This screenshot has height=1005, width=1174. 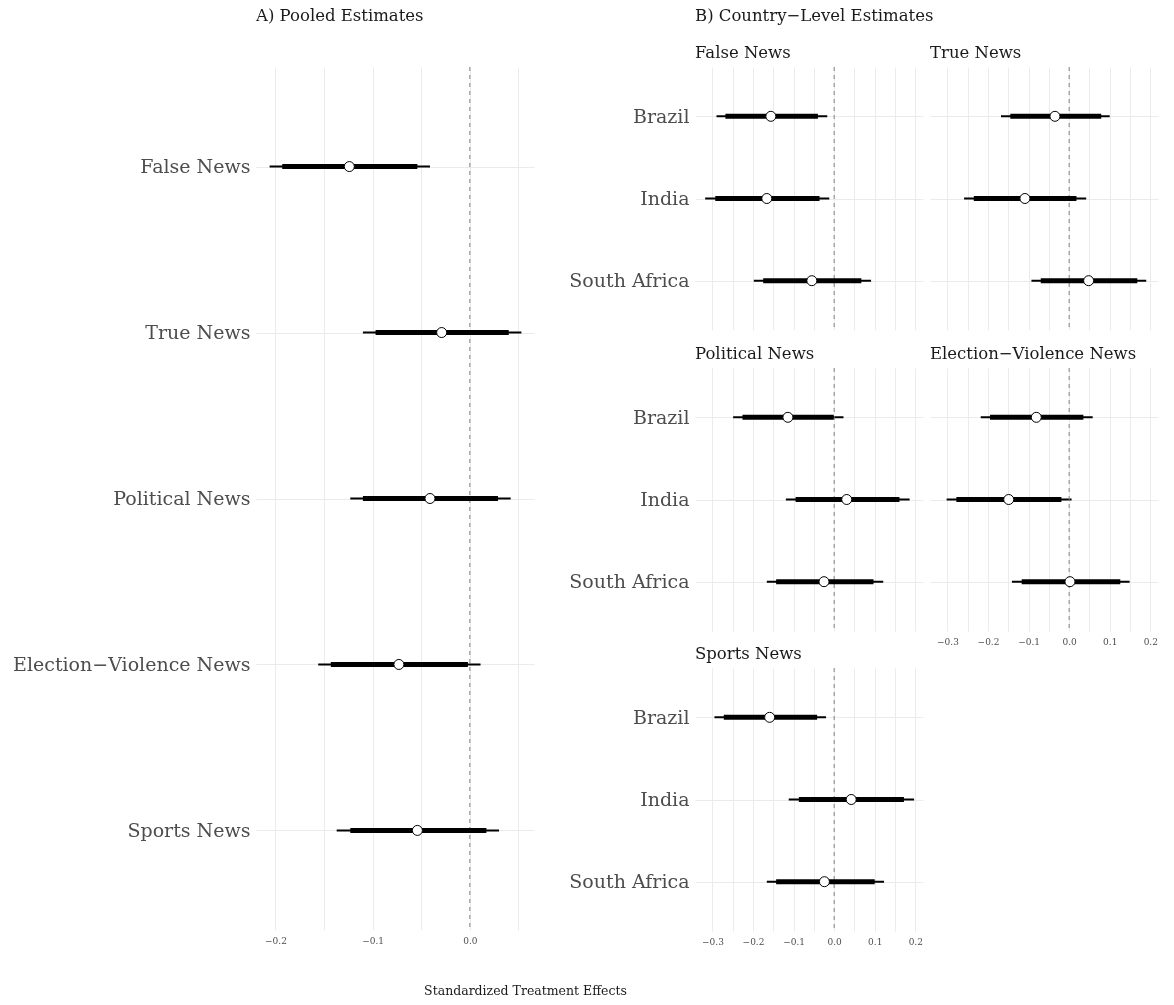 I want to click on chart-title: Sports News, so click(x=748, y=653).